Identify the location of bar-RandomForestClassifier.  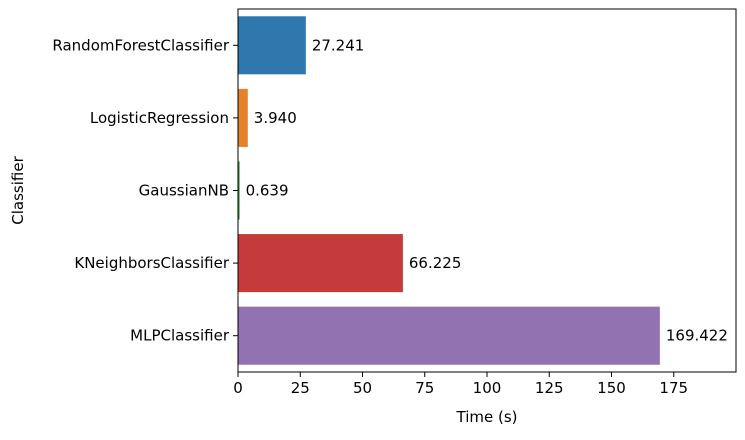
(272, 45).